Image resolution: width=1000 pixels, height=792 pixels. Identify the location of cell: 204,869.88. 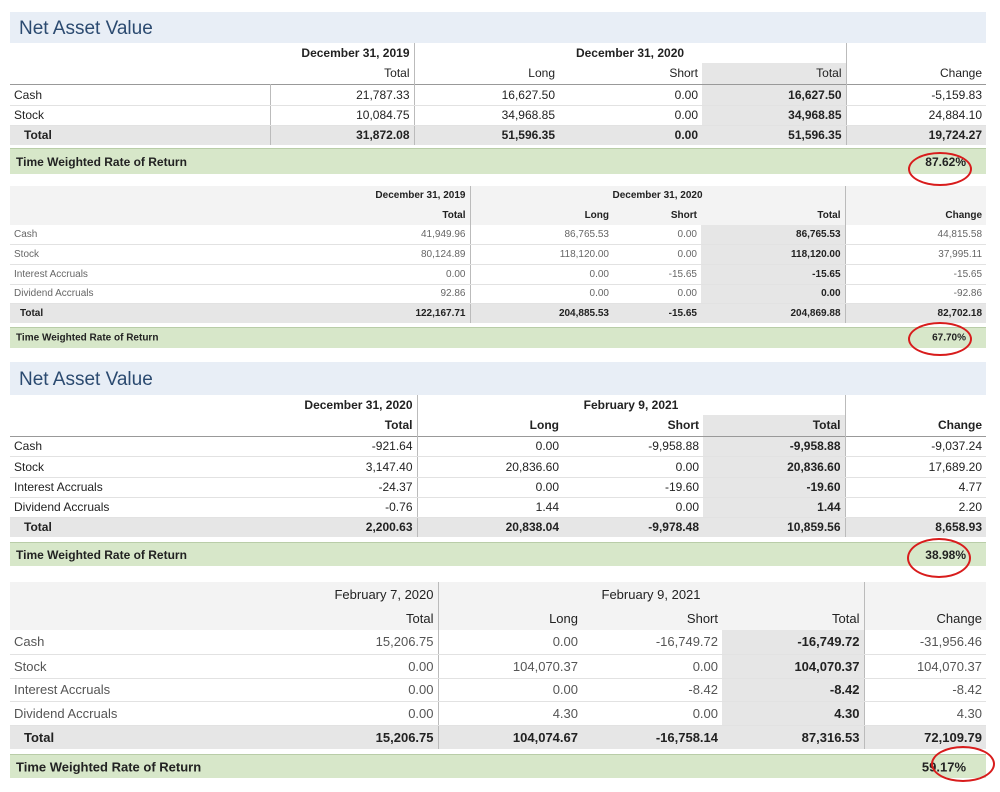
(773, 313).